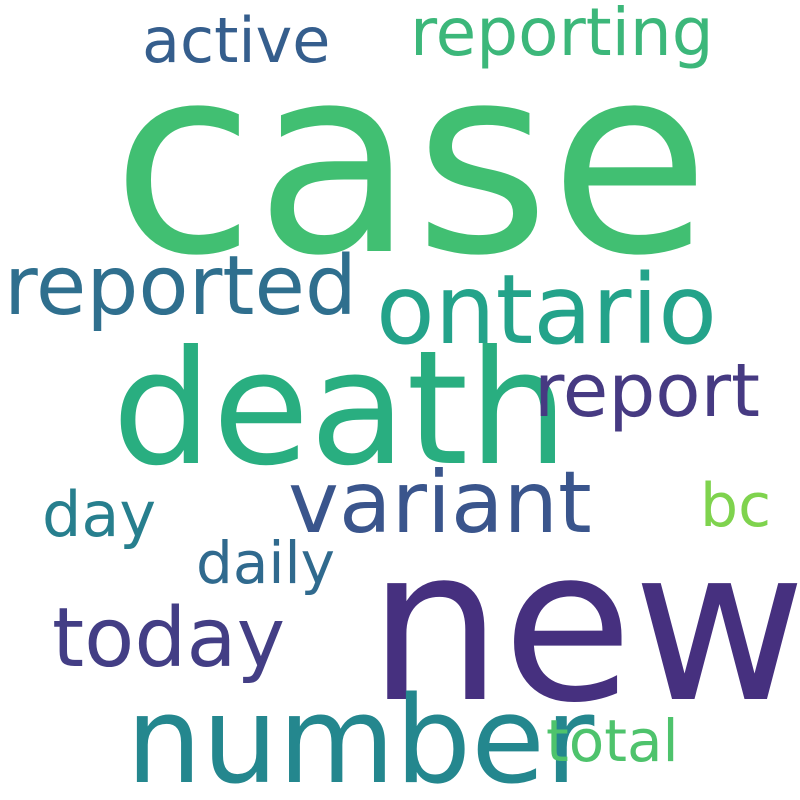 The image size is (800, 800). I want to click on word-reporting: reporting, so click(562, 35).